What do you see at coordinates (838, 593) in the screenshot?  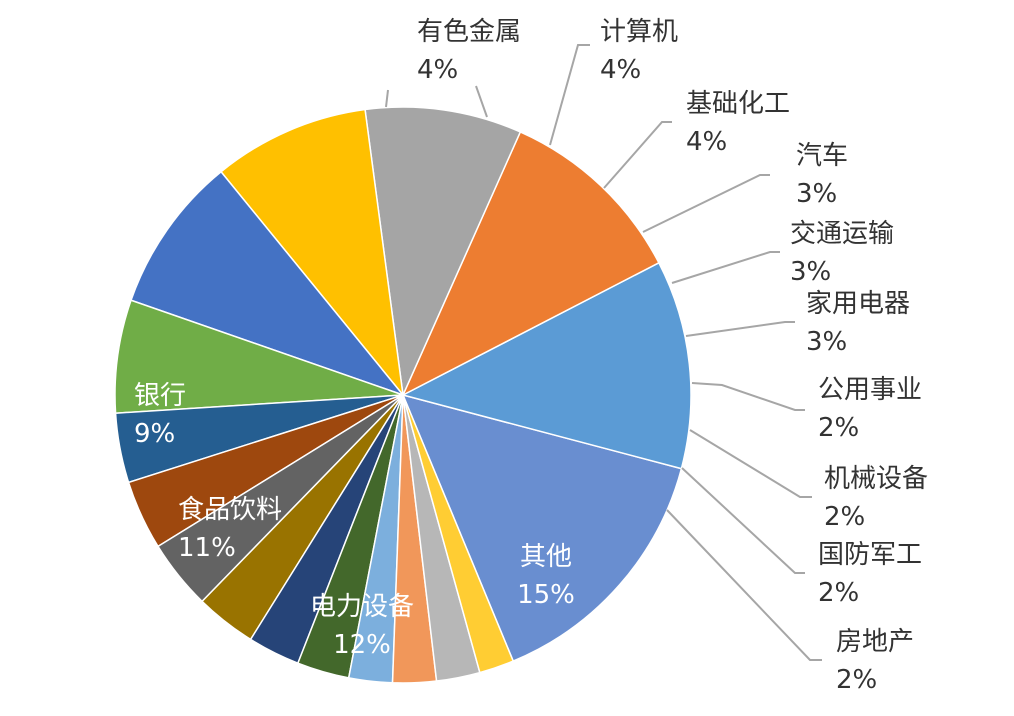 I see `pct-guofang: 2%` at bounding box center [838, 593].